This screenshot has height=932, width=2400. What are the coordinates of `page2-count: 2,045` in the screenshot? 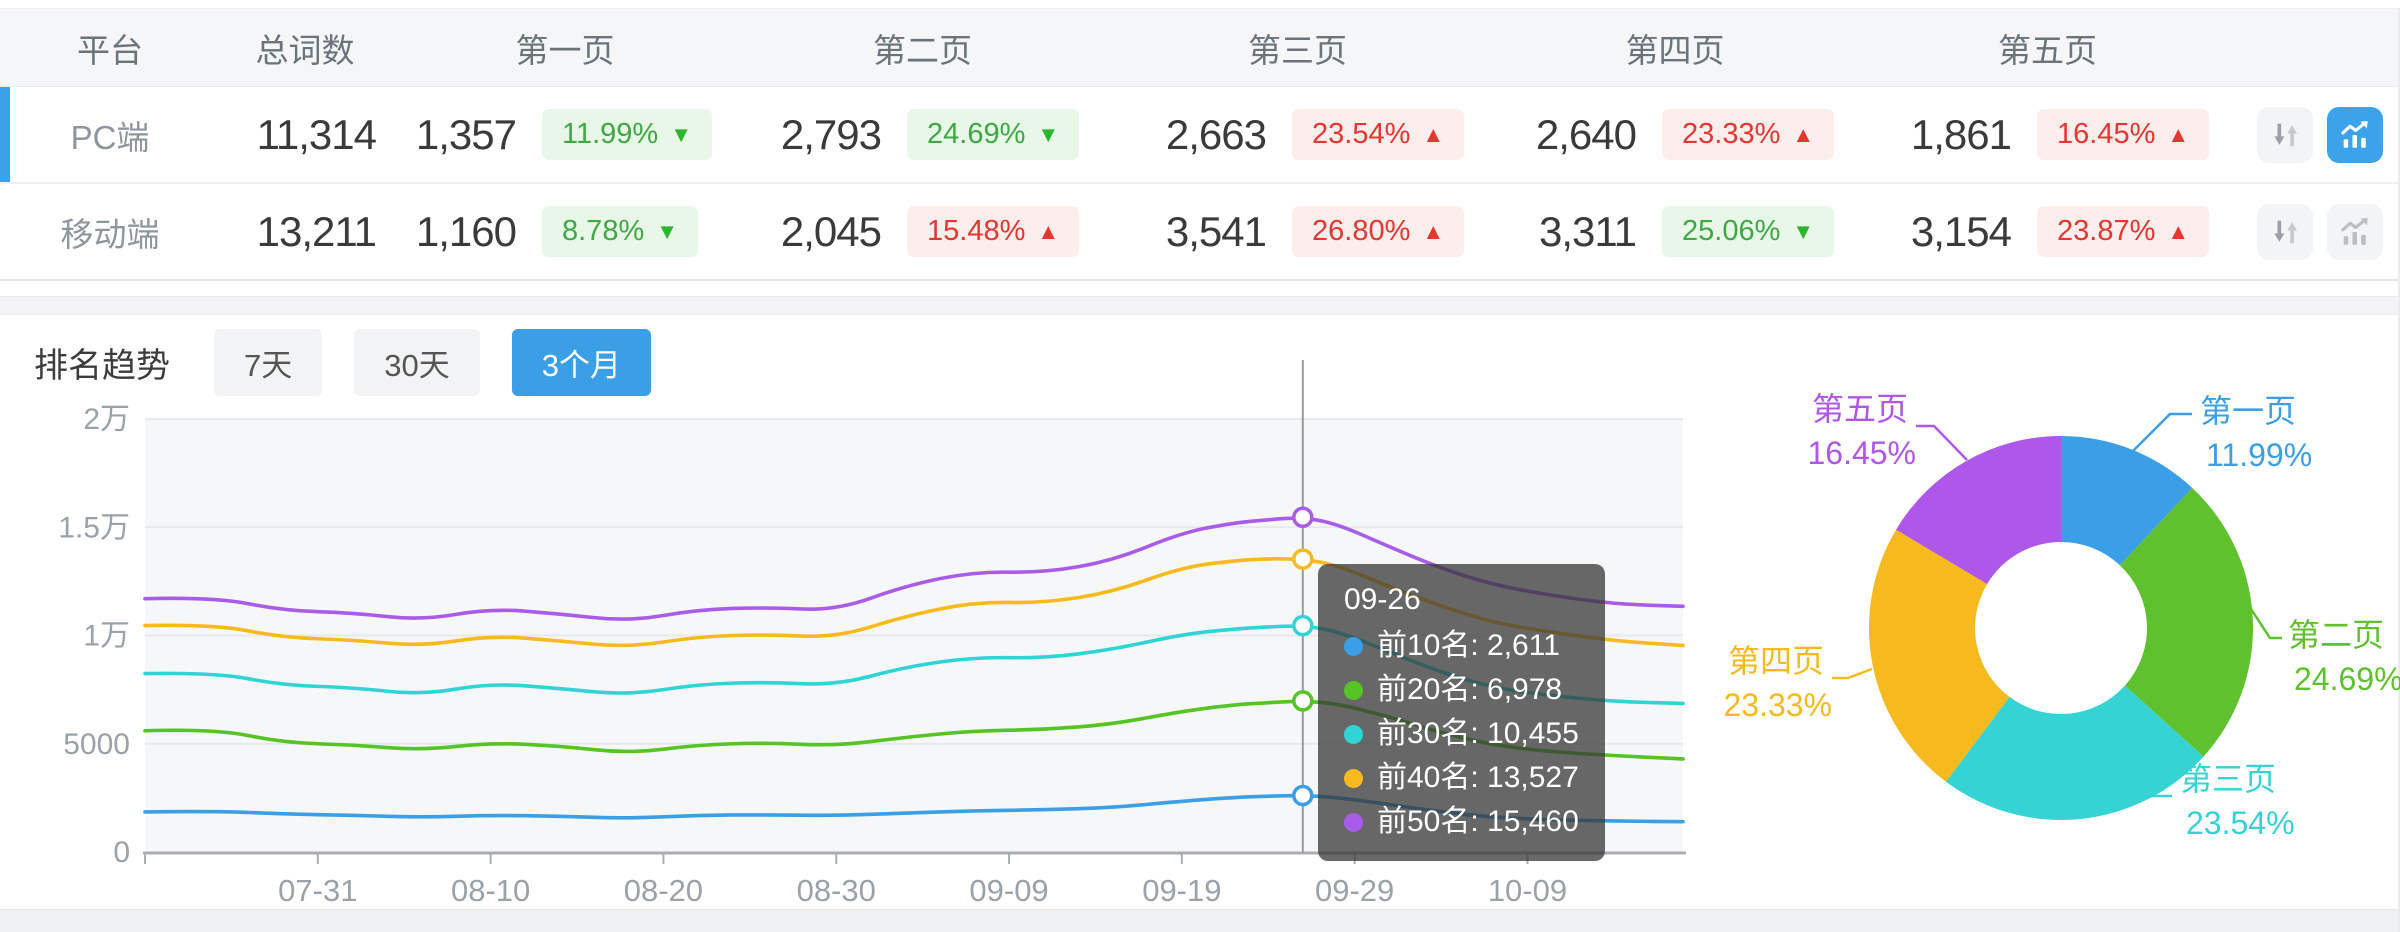 It's located at (831, 231).